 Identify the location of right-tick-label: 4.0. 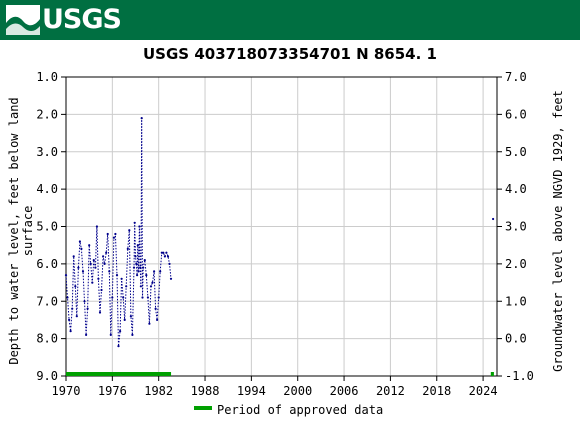
(516, 189).